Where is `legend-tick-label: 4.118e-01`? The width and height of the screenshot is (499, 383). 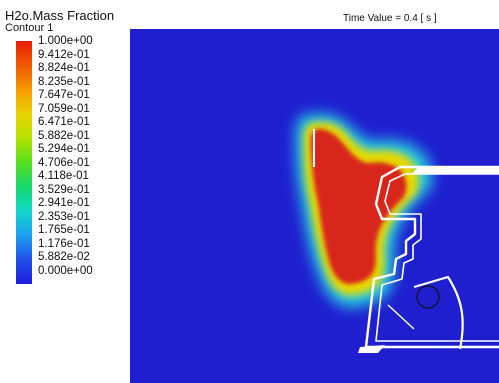 legend-tick-label: 4.118e-01 is located at coordinates (63, 176).